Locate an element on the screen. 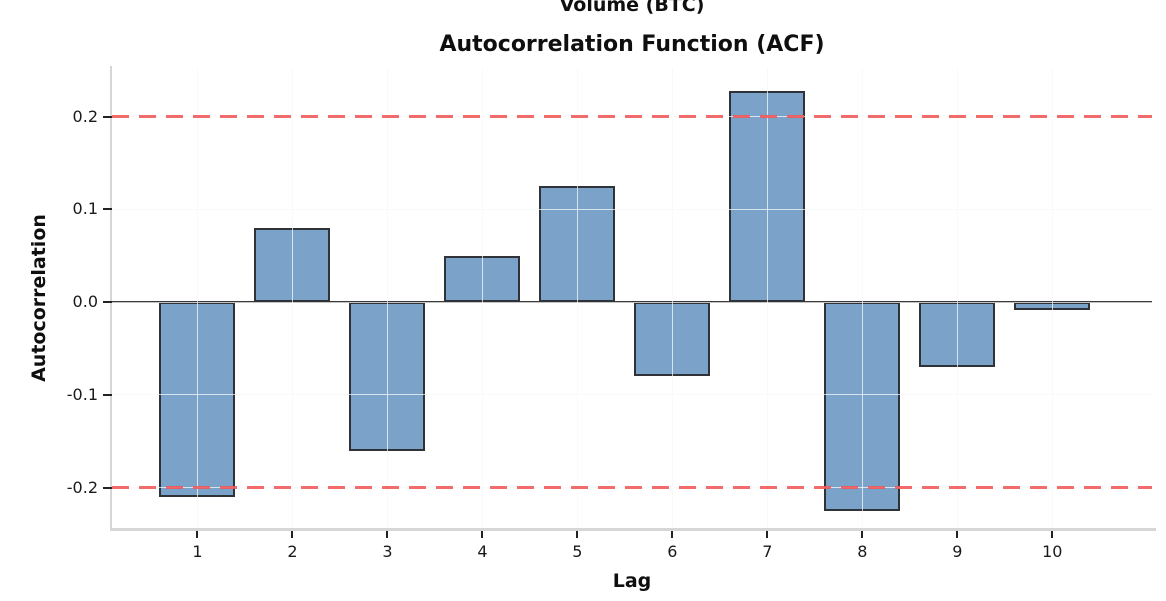  x-tick-label: 6 is located at coordinates (672, 551).